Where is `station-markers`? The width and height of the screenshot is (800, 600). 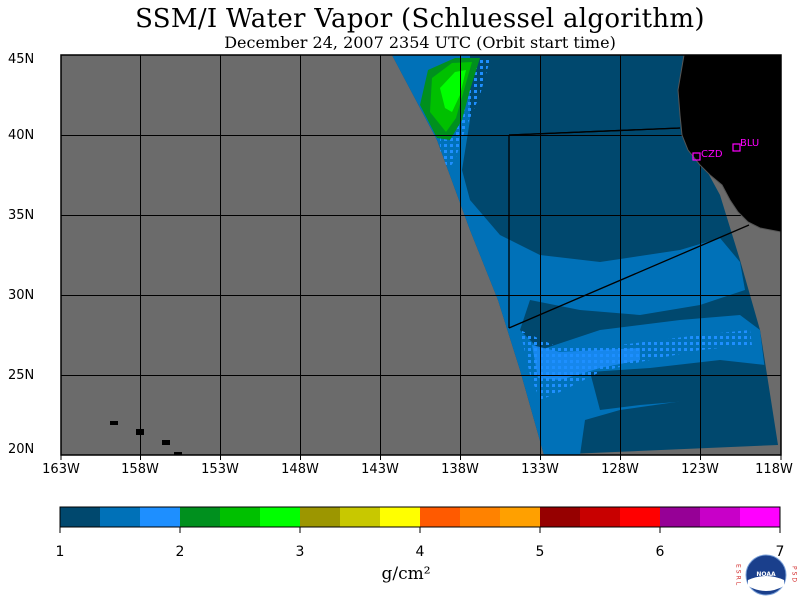 station-markers is located at coordinates (716, 152).